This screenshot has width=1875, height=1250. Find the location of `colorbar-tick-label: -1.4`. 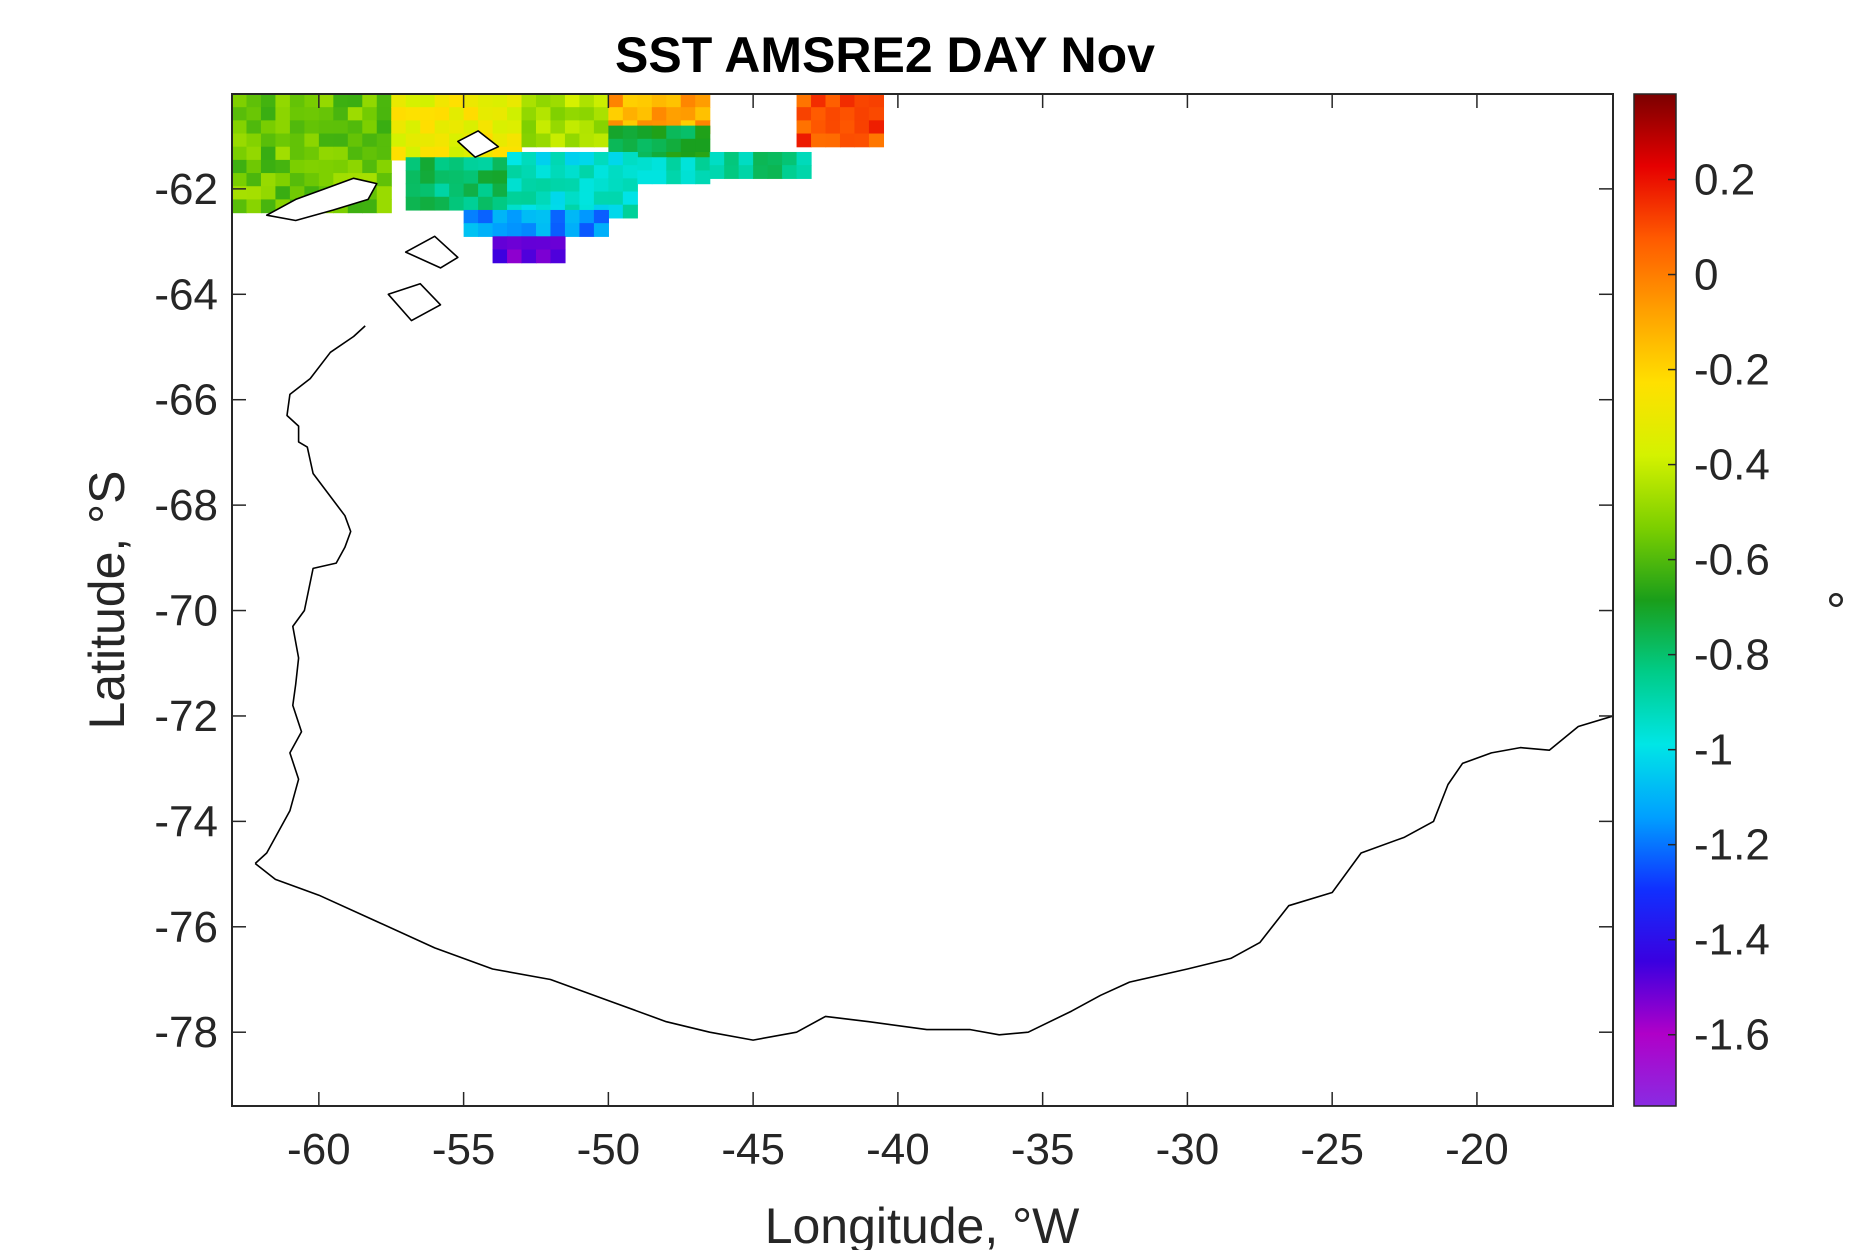

colorbar-tick-label: -1.4 is located at coordinates (1732, 940).